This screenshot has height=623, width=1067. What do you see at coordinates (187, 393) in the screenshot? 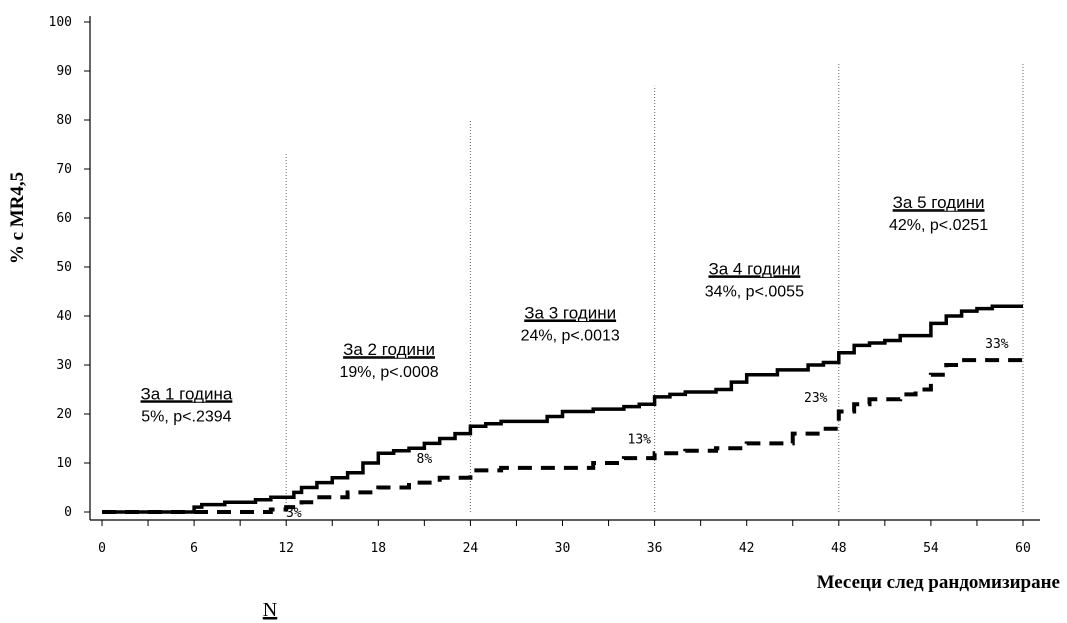
I see `annotation-title: За 1 година` at bounding box center [187, 393].